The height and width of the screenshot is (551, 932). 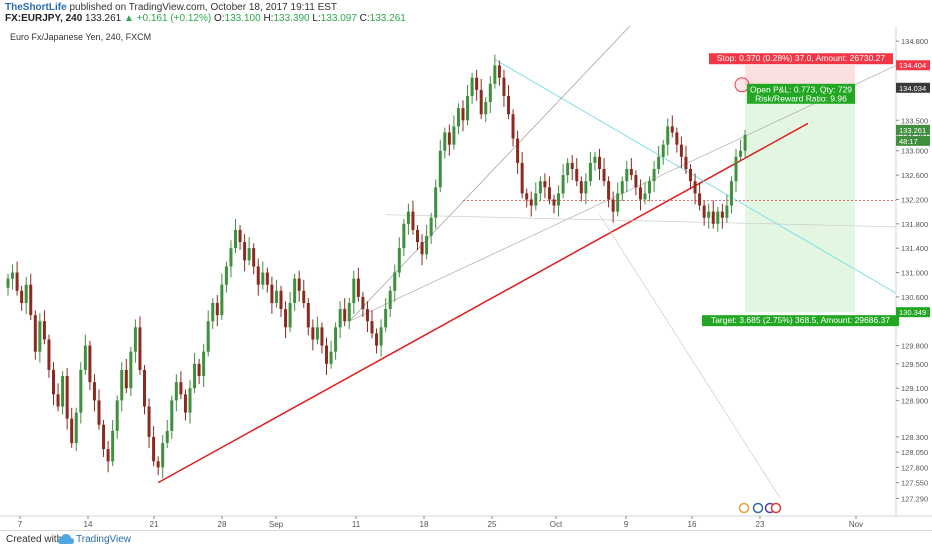 I want to click on tradingview-brand: TradingView, so click(x=104, y=539).